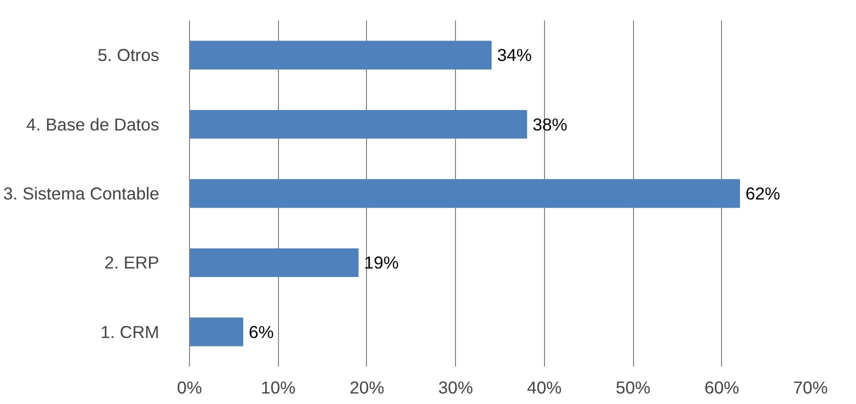 Image resolution: width=856 pixels, height=404 pixels. What do you see at coordinates (455, 388) in the screenshot?
I see `x-tick-label: 30%` at bounding box center [455, 388].